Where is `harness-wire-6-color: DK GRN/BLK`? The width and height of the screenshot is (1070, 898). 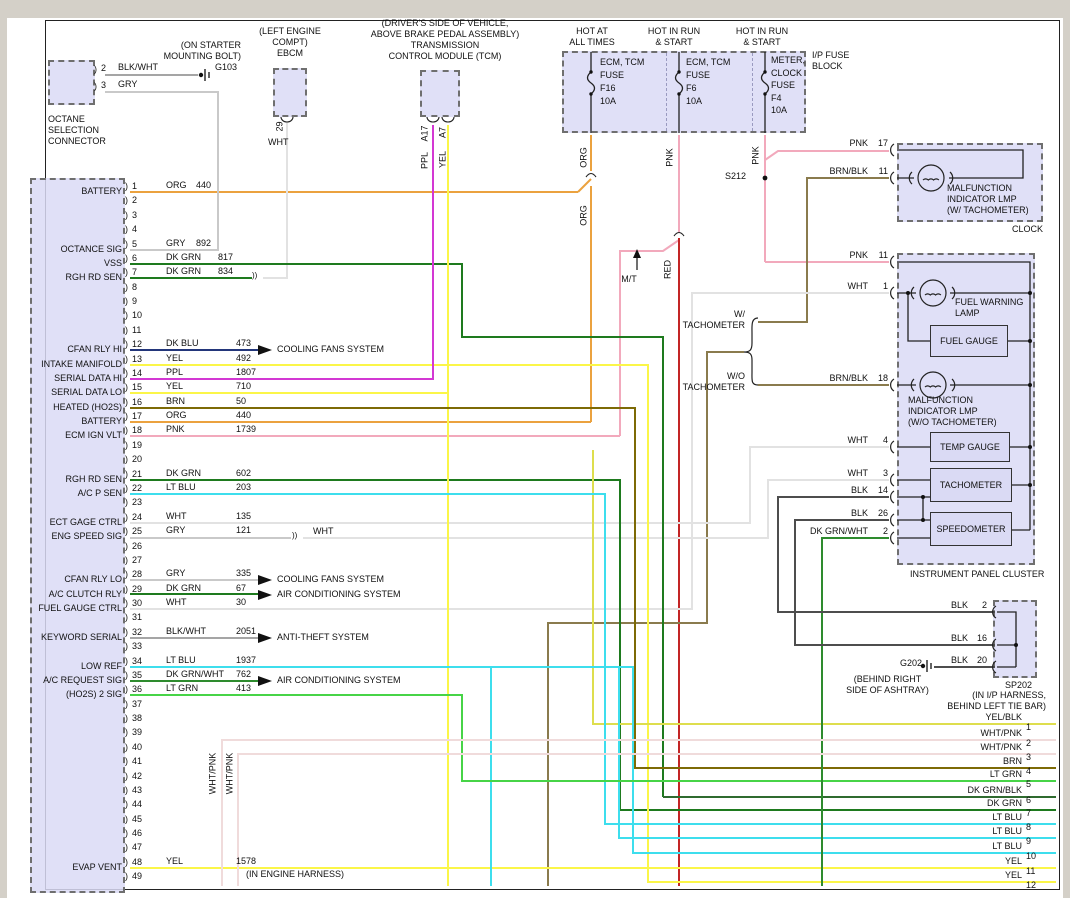 harness-wire-6-color: DK GRN/BLK is located at coordinates (994, 790).